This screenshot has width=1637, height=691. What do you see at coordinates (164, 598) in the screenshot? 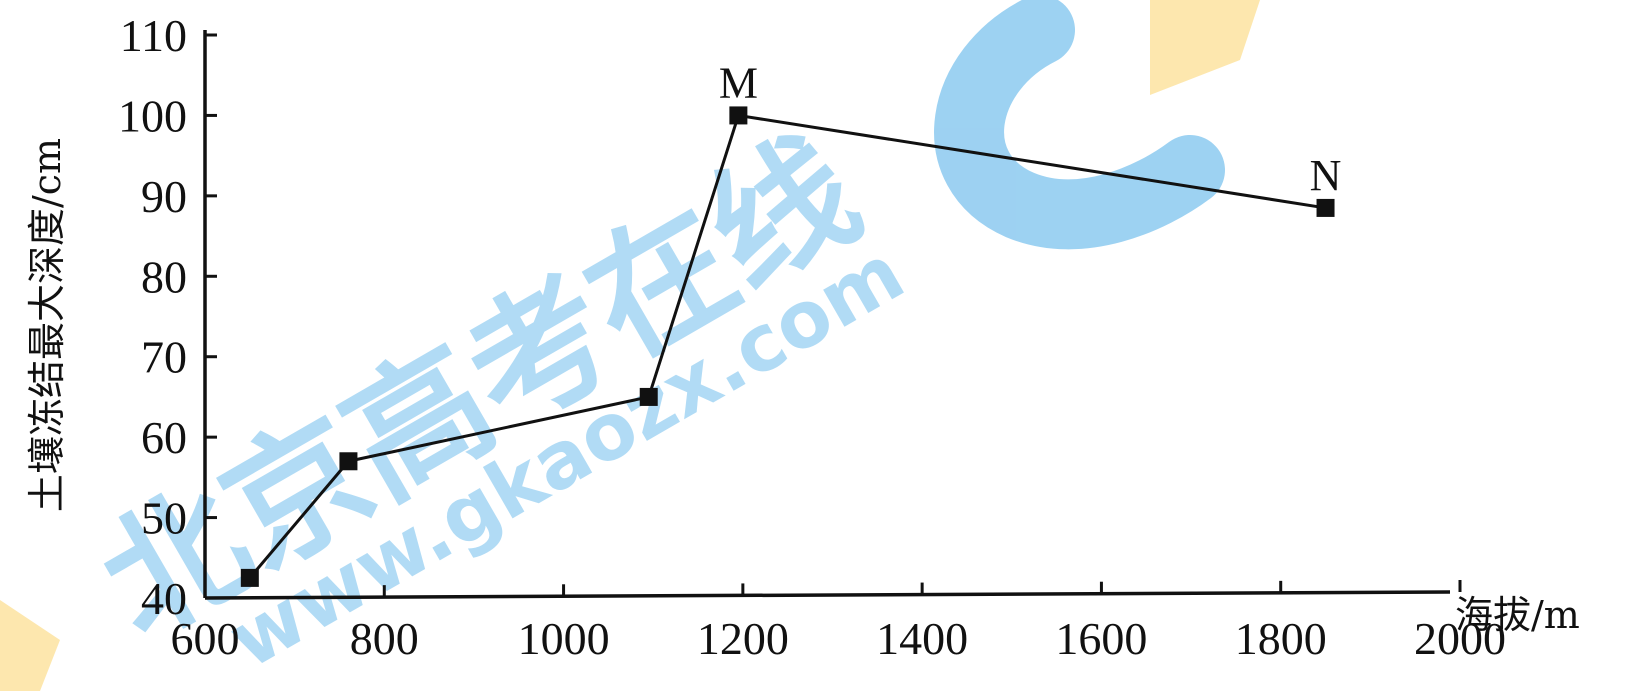
I see `y-tick-label: 40` at bounding box center [164, 598].